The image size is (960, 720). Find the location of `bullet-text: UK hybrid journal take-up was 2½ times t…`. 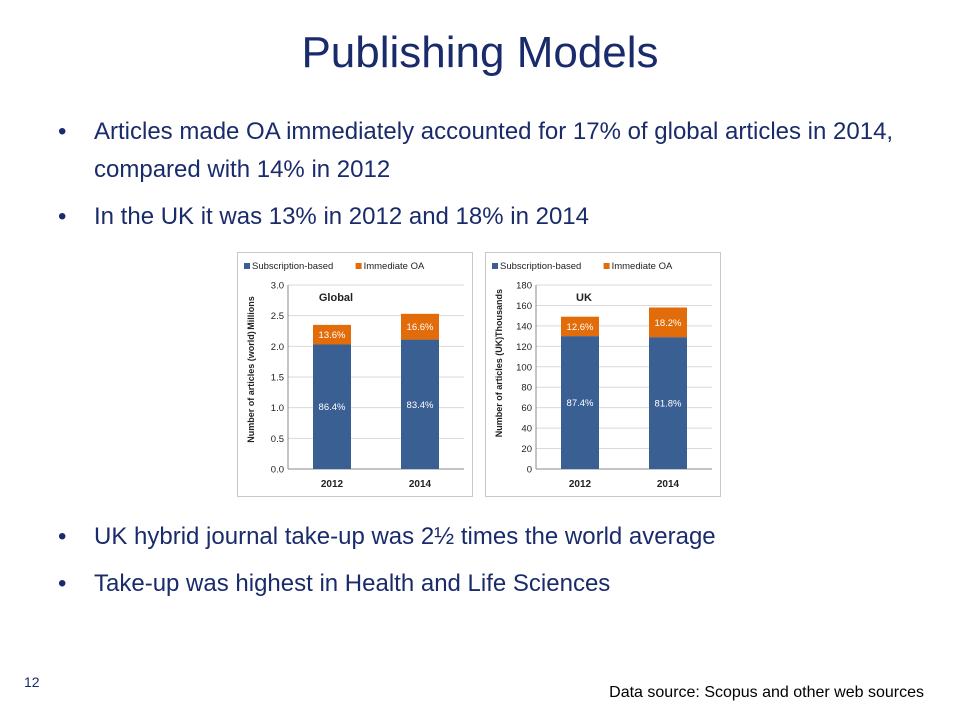

bullet-text: UK hybrid journal take-up was 2½ times t… is located at coordinates (405, 536).